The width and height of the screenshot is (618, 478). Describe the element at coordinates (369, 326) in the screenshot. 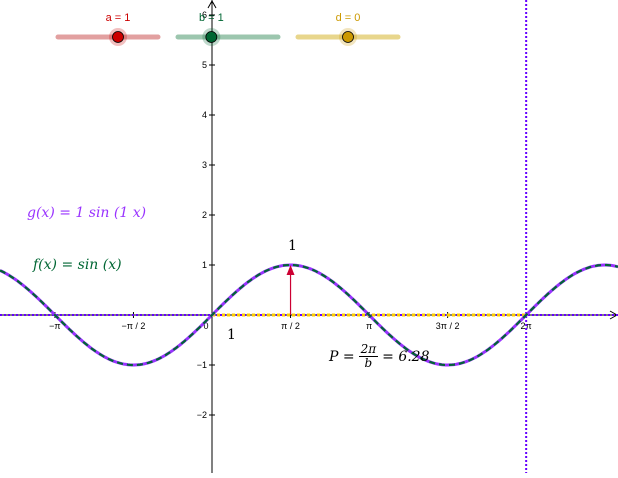

I see `x-tick-label: π` at that location.